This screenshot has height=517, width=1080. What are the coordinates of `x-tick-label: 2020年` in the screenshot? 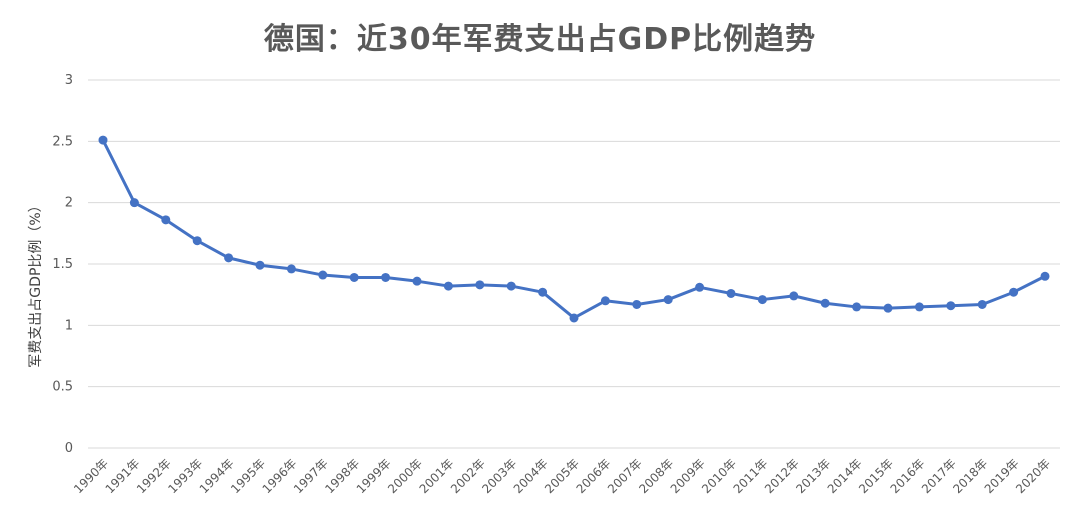 It's located at (1033, 476).